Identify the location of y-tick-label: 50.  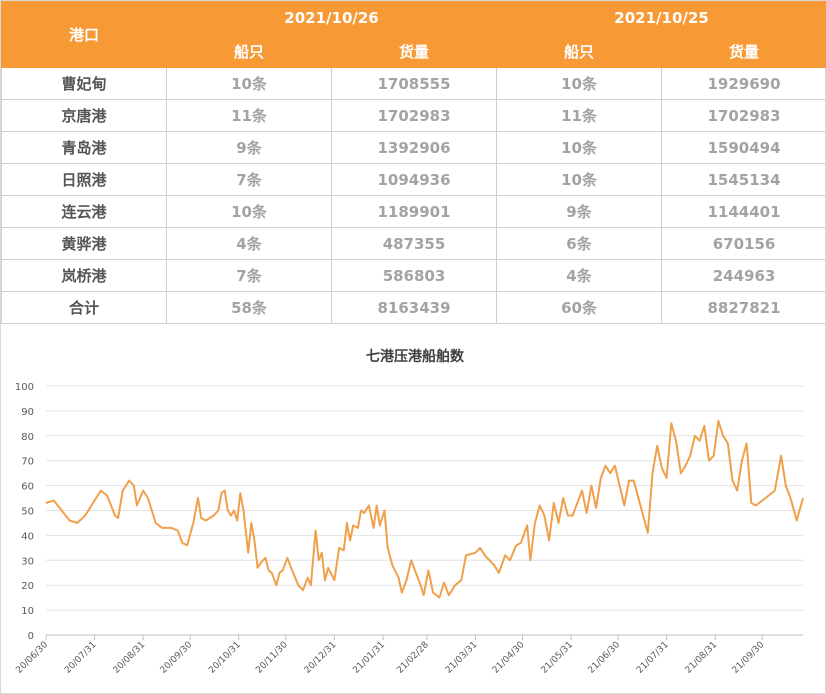
(27, 512).